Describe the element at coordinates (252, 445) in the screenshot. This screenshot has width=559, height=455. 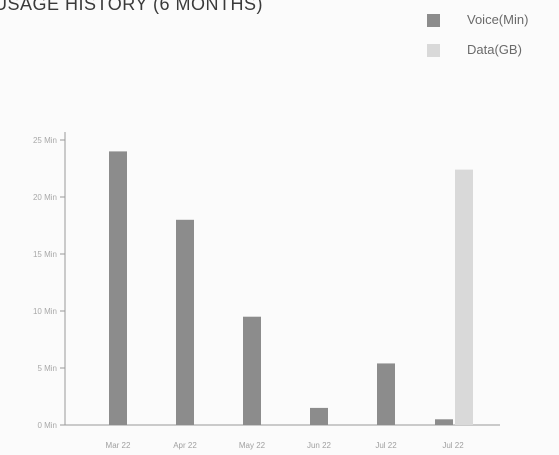
I see `x-tick-label: May 22` at that location.